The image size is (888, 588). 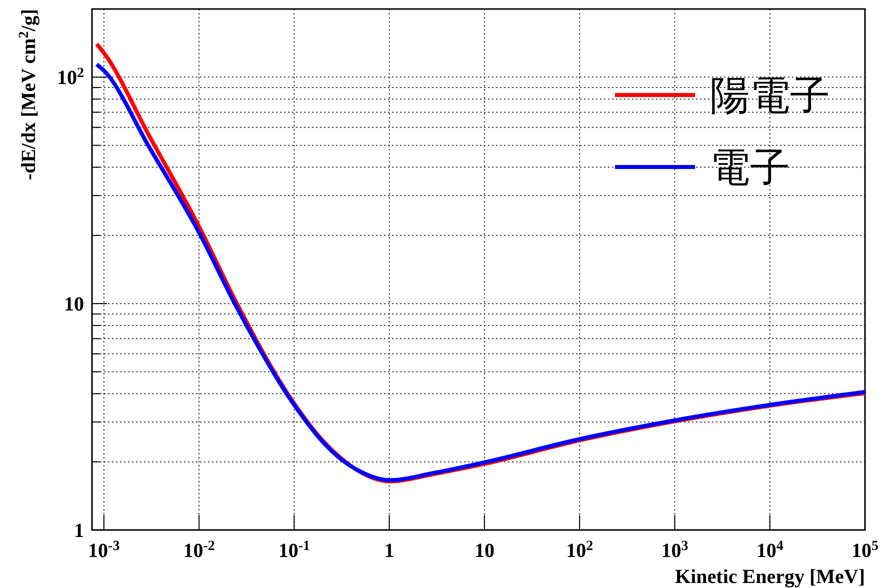 What do you see at coordinates (70, 78) in the screenshot?
I see `y-tick-label: 10$^{2}$` at bounding box center [70, 78].